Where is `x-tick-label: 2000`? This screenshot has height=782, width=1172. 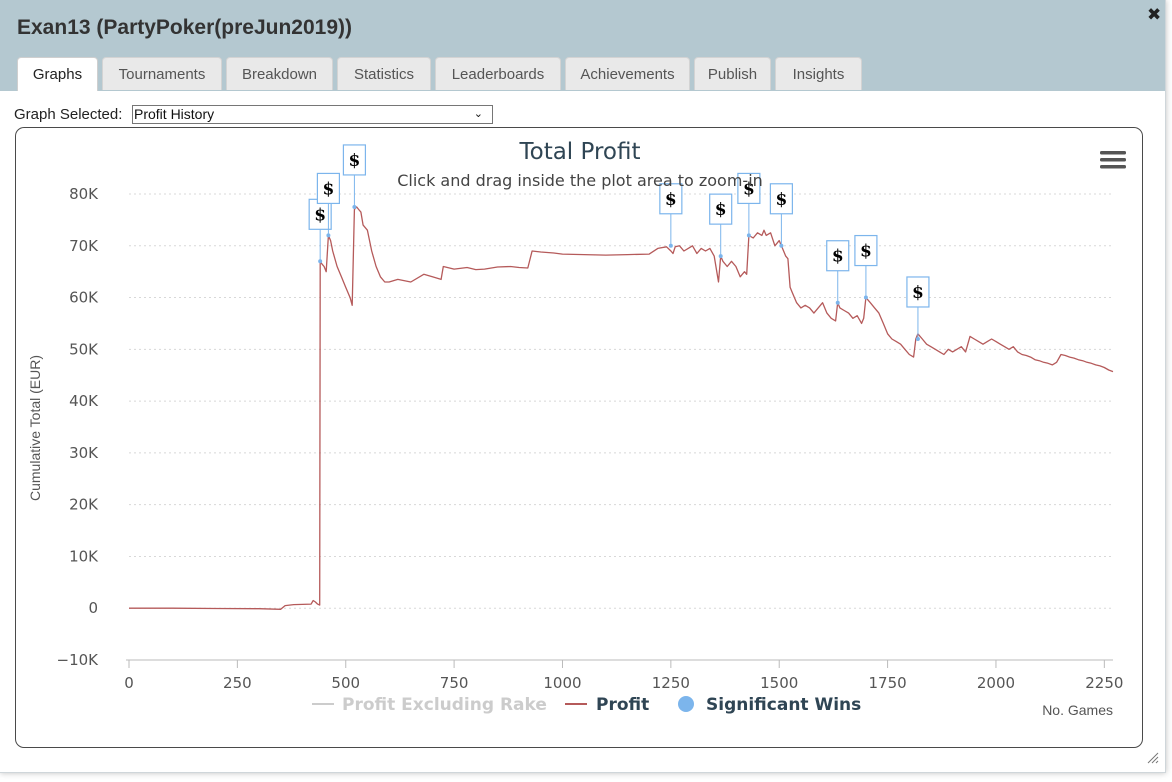
x-tick-label: 2000 is located at coordinates (996, 683).